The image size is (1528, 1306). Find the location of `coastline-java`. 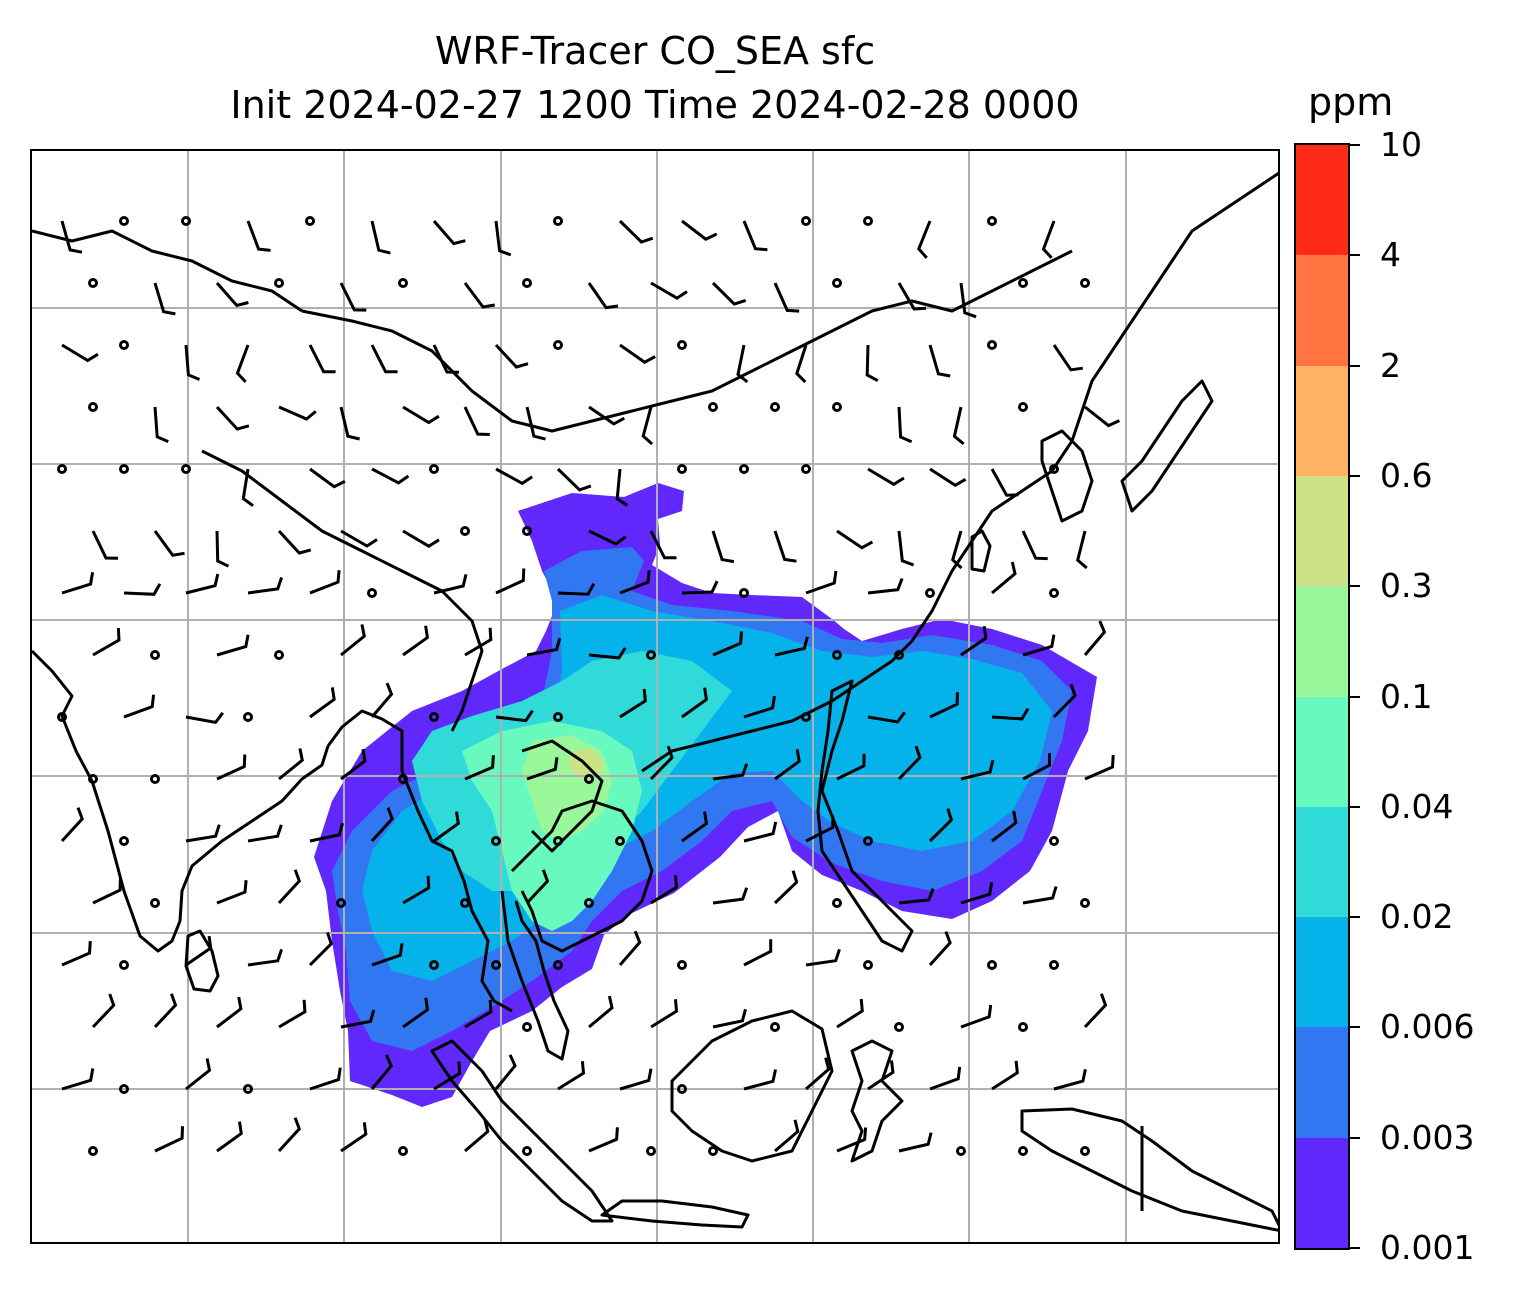

coastline-java is located at coordinates (675, 1214).